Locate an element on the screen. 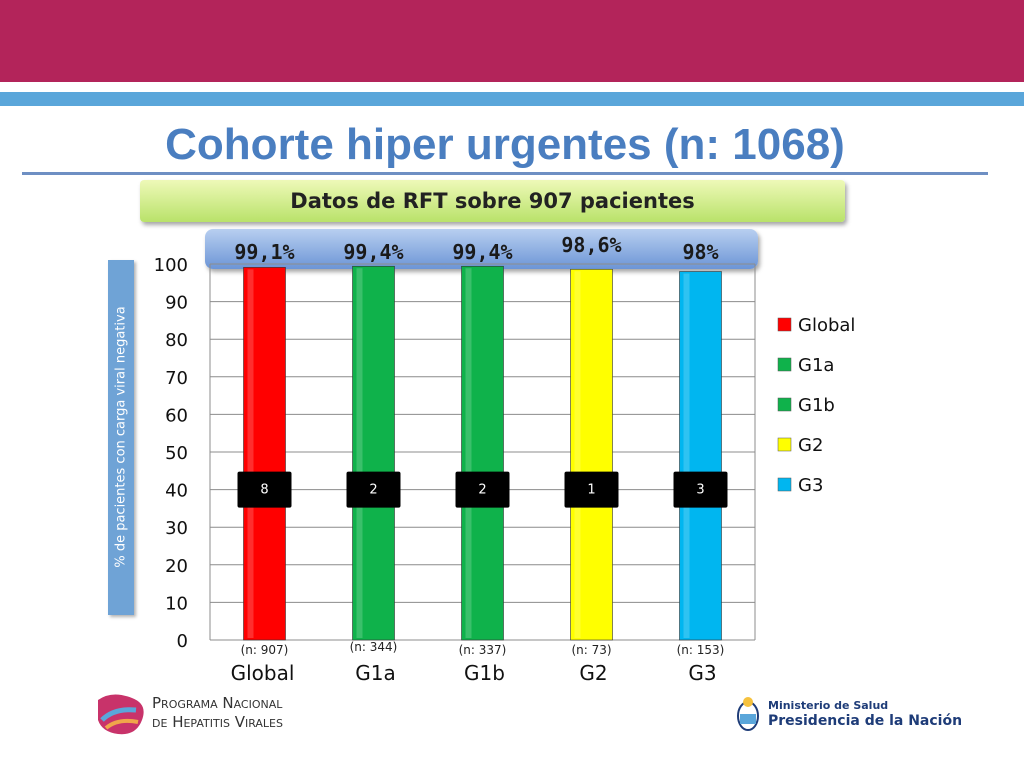 The image size is (1024, 768). y-tick-label: 20 is located at coordinates (176, 566).